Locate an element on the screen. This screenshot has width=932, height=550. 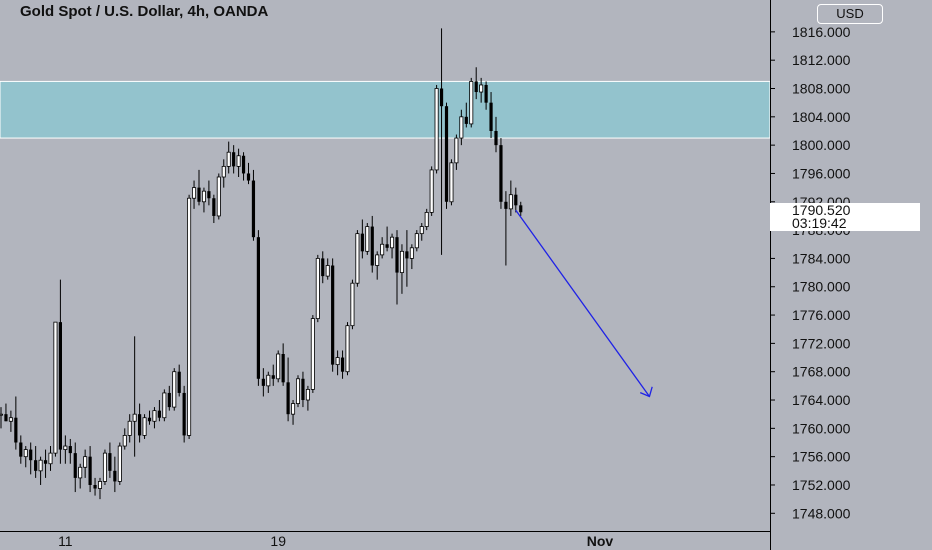
time-axis: 11 19 Nov is located at coordinates (335, 541).